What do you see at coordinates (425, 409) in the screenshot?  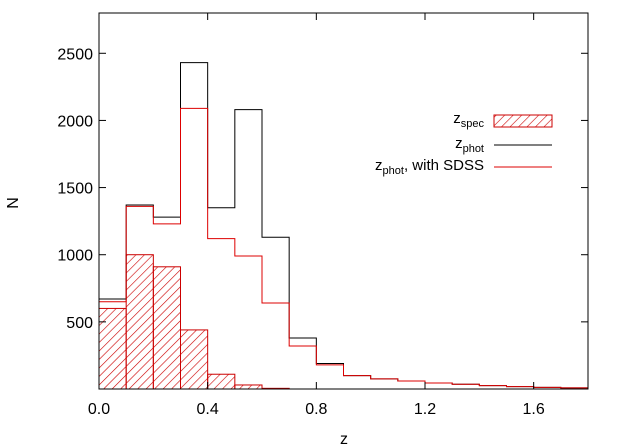 I see `x-tick-label: 1.2` at bounding box center [425, 409].